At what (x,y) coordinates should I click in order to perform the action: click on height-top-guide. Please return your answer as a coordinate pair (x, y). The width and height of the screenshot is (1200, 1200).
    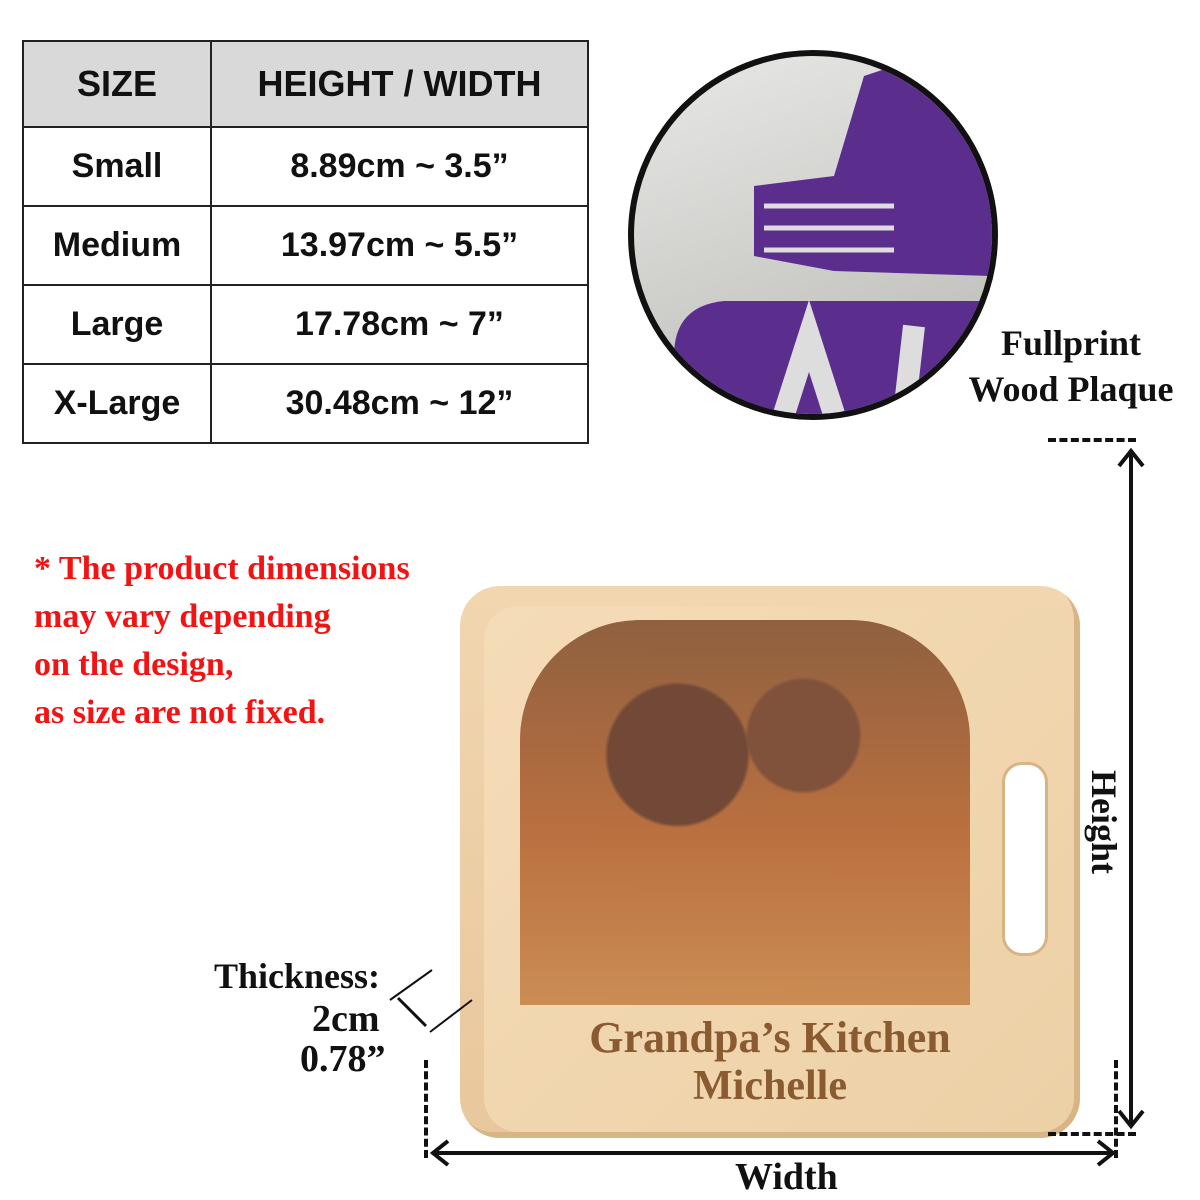
    Looking at the image, I should click on (1092, 440).